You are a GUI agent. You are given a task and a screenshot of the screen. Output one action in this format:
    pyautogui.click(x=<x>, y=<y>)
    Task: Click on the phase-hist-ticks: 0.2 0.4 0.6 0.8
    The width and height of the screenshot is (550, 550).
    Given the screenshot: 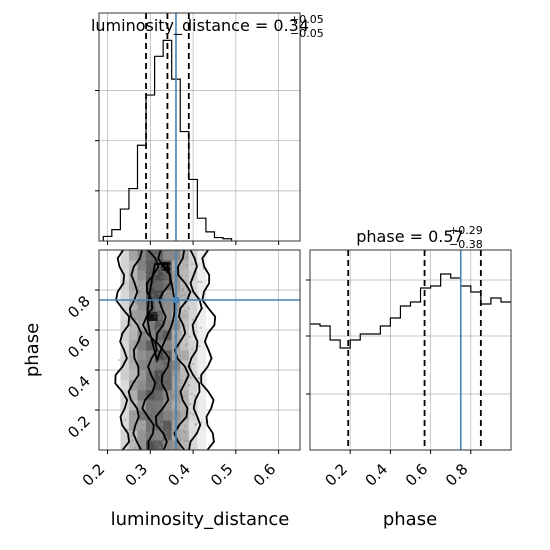 What is the action you would take?
    pyautogui.click(x=389, y=384)
    